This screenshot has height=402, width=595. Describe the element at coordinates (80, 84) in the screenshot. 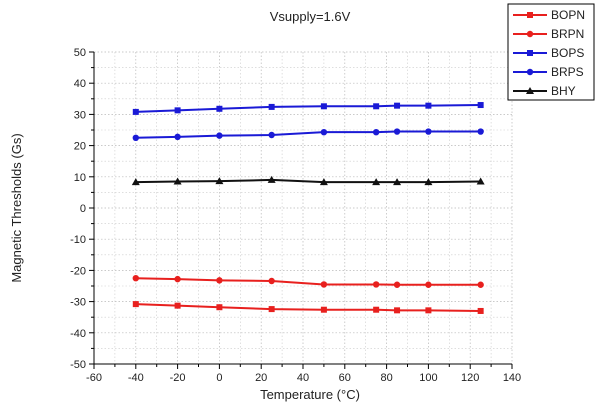

I see `y-tick-label: 40` at that location.